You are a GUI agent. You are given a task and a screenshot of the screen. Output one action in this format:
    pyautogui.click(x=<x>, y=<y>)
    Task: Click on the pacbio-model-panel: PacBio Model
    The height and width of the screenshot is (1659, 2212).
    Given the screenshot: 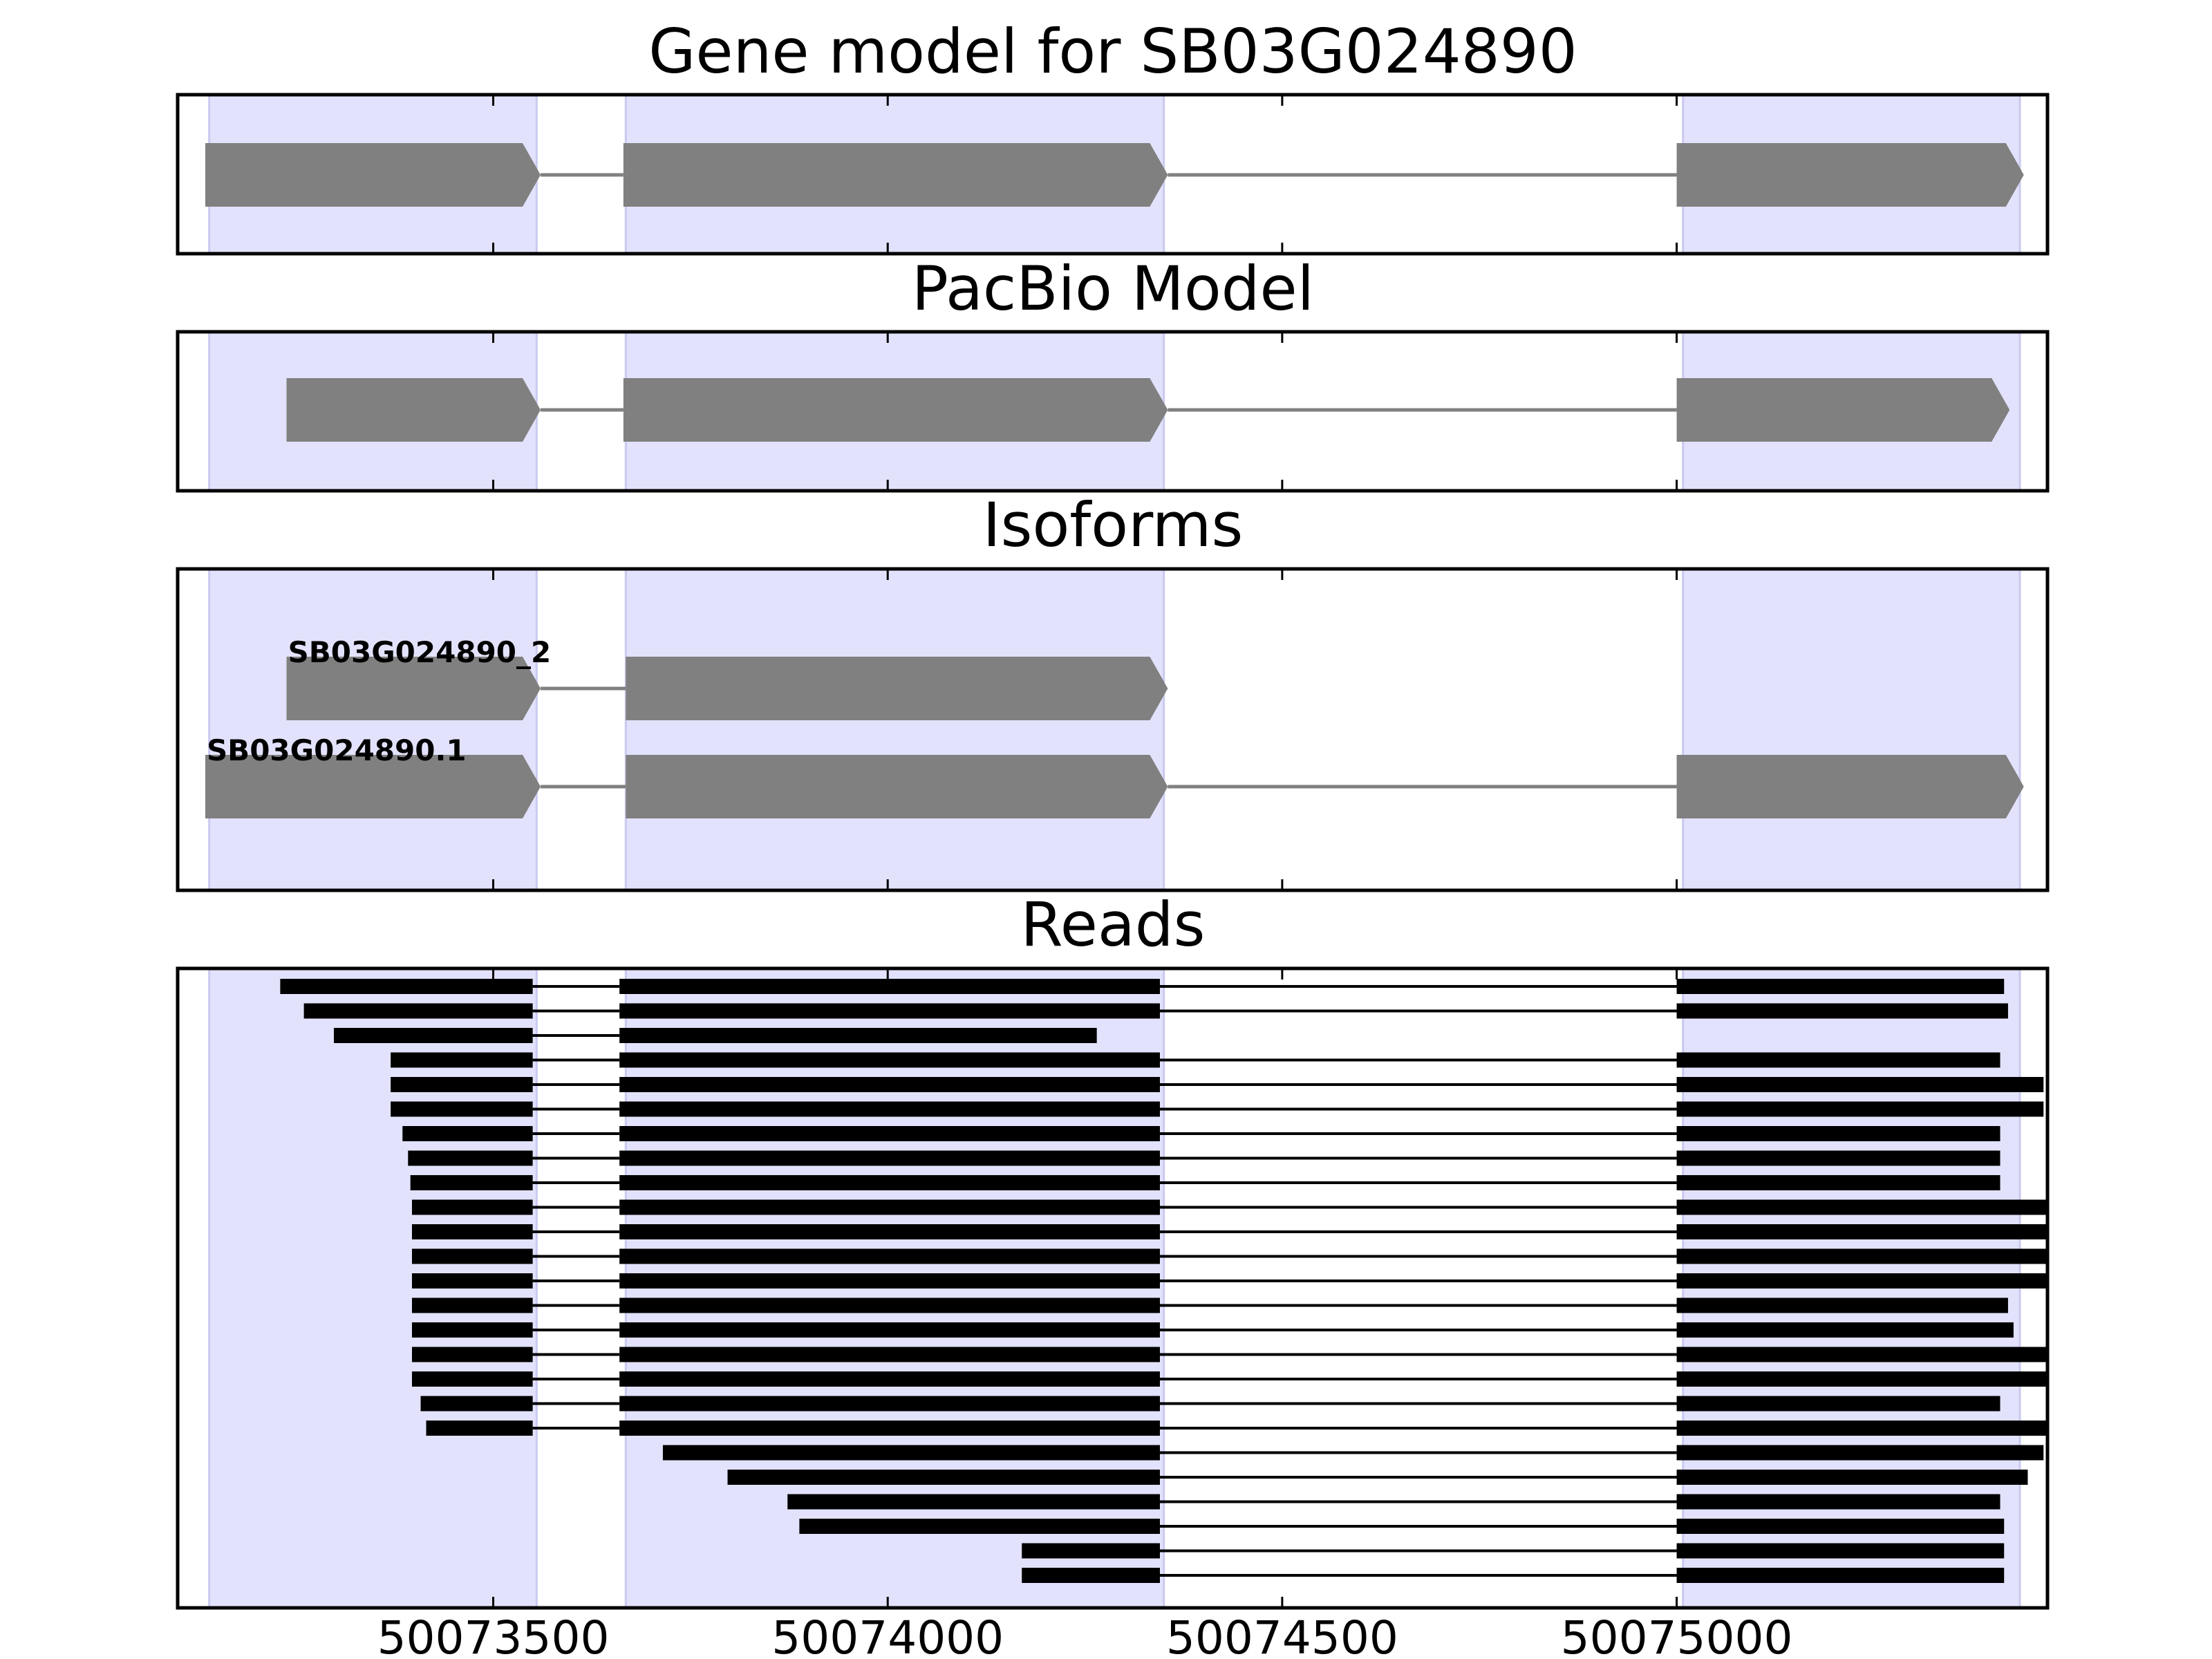 What is the action you would take?
    pyautogui.click(x=1113, y=373)
    